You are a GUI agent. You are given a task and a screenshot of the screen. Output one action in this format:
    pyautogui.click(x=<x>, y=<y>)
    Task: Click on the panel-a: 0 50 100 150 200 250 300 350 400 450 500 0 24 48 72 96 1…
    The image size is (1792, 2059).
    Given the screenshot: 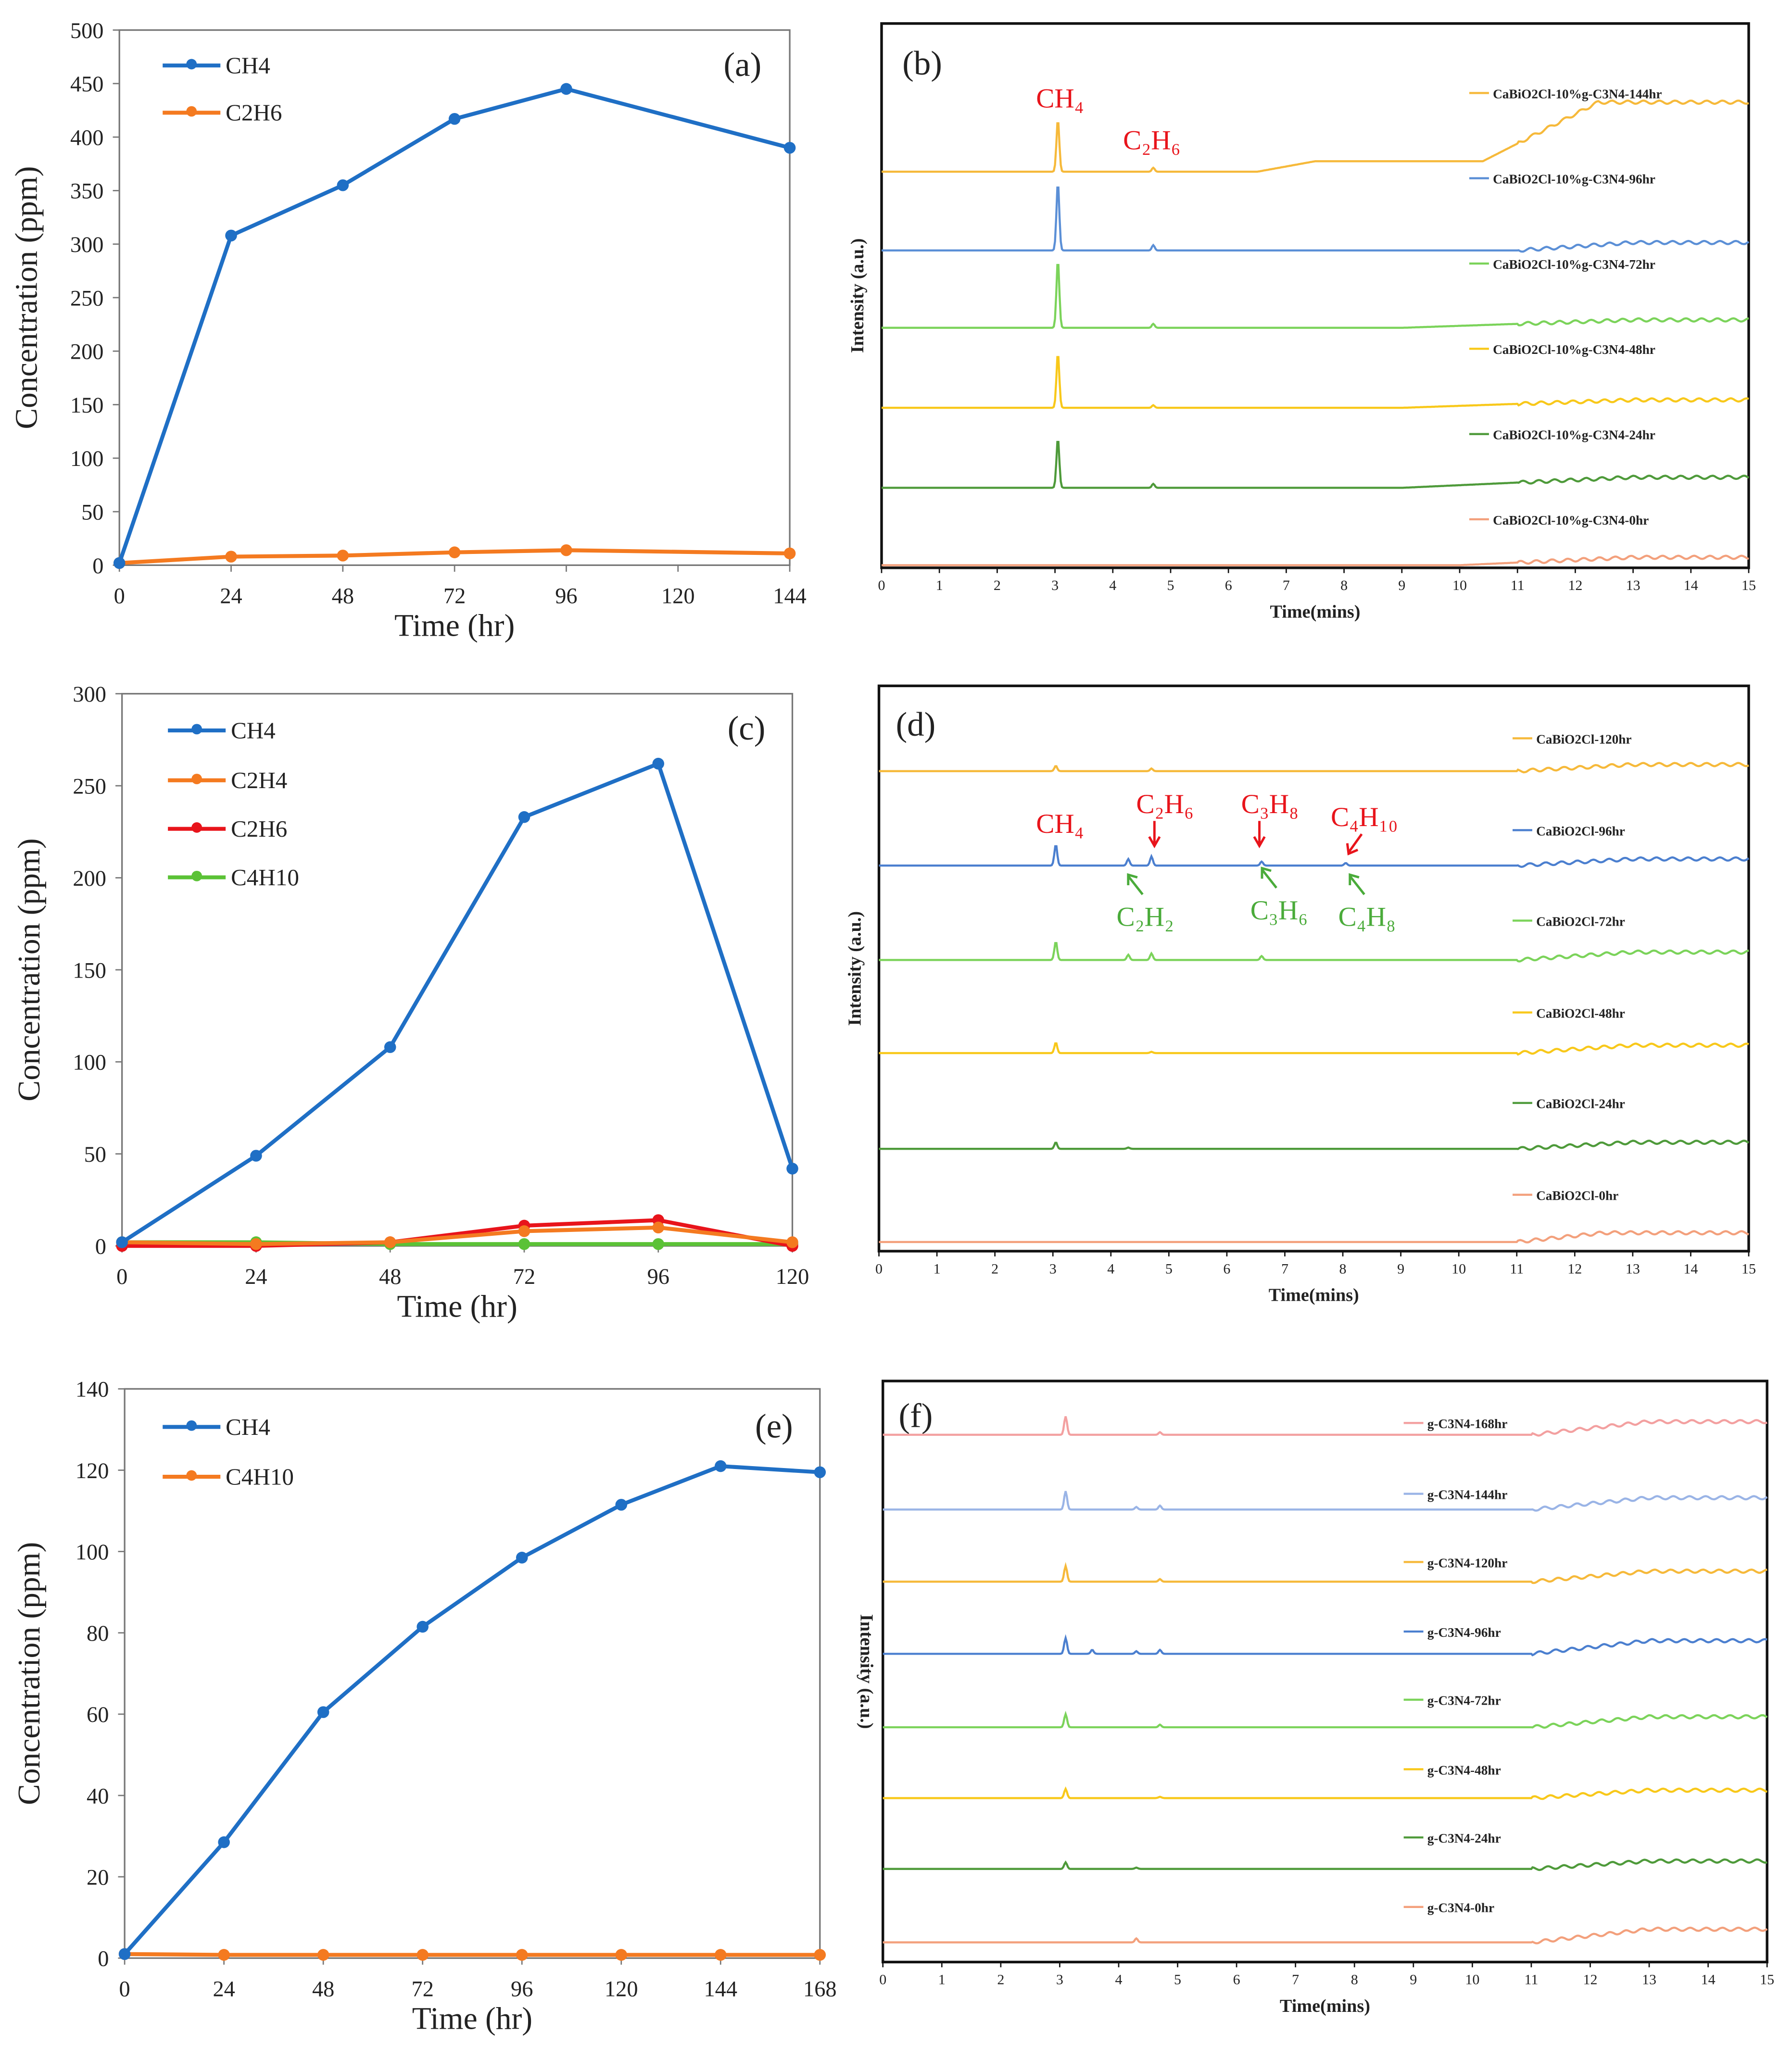 What is the action you would take?
    pyautogui.click(x=408, y=331)
    